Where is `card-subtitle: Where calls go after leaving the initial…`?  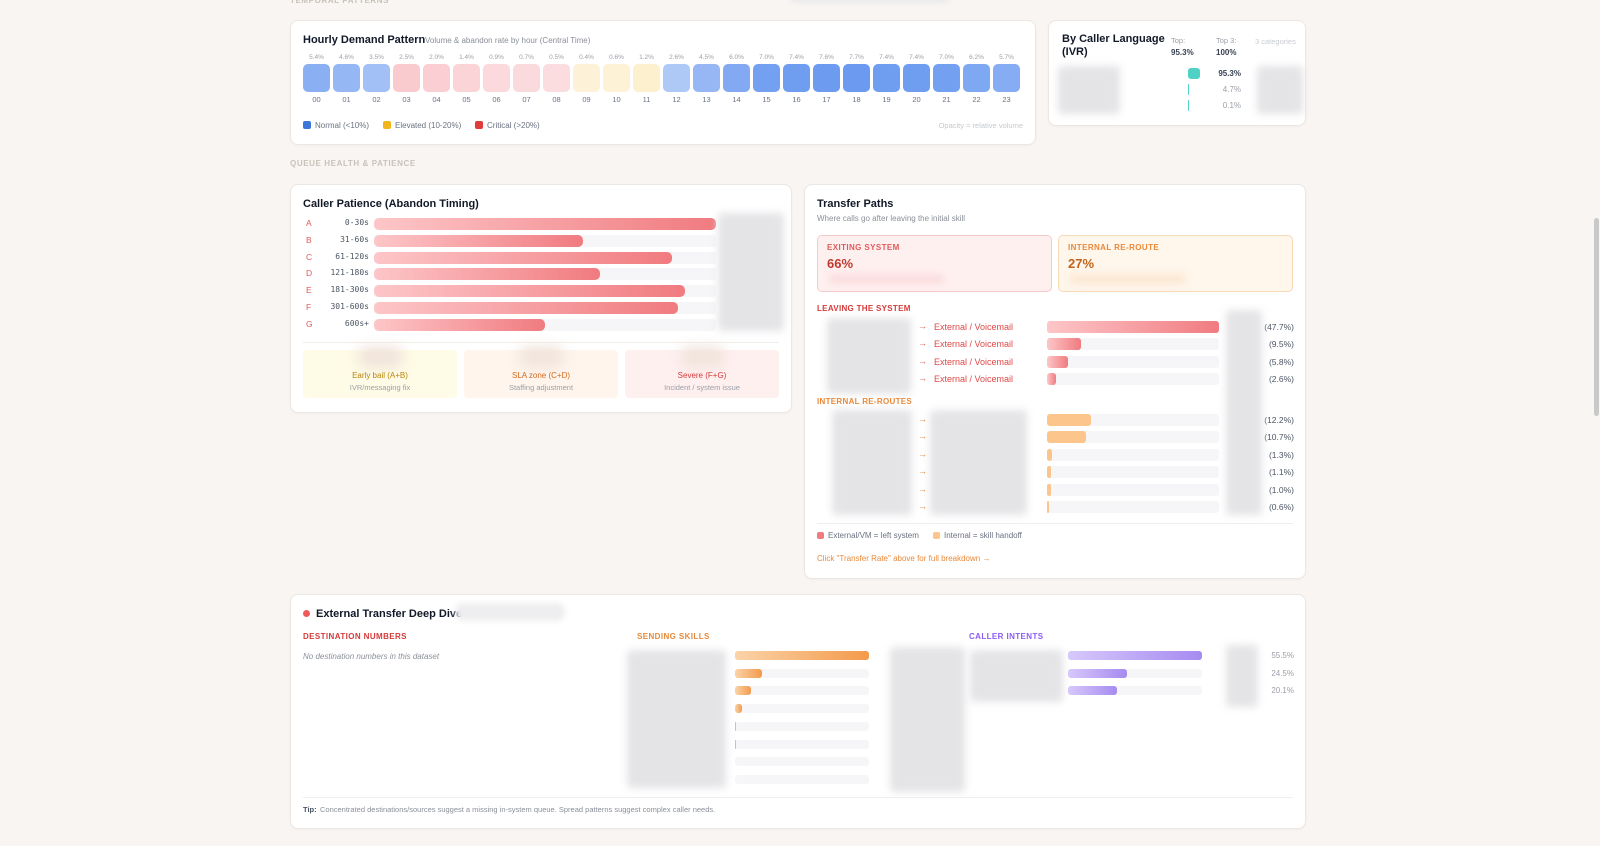 card-subtitle: Where calls go after leaving the initial… is located at coordinates (891, 218).